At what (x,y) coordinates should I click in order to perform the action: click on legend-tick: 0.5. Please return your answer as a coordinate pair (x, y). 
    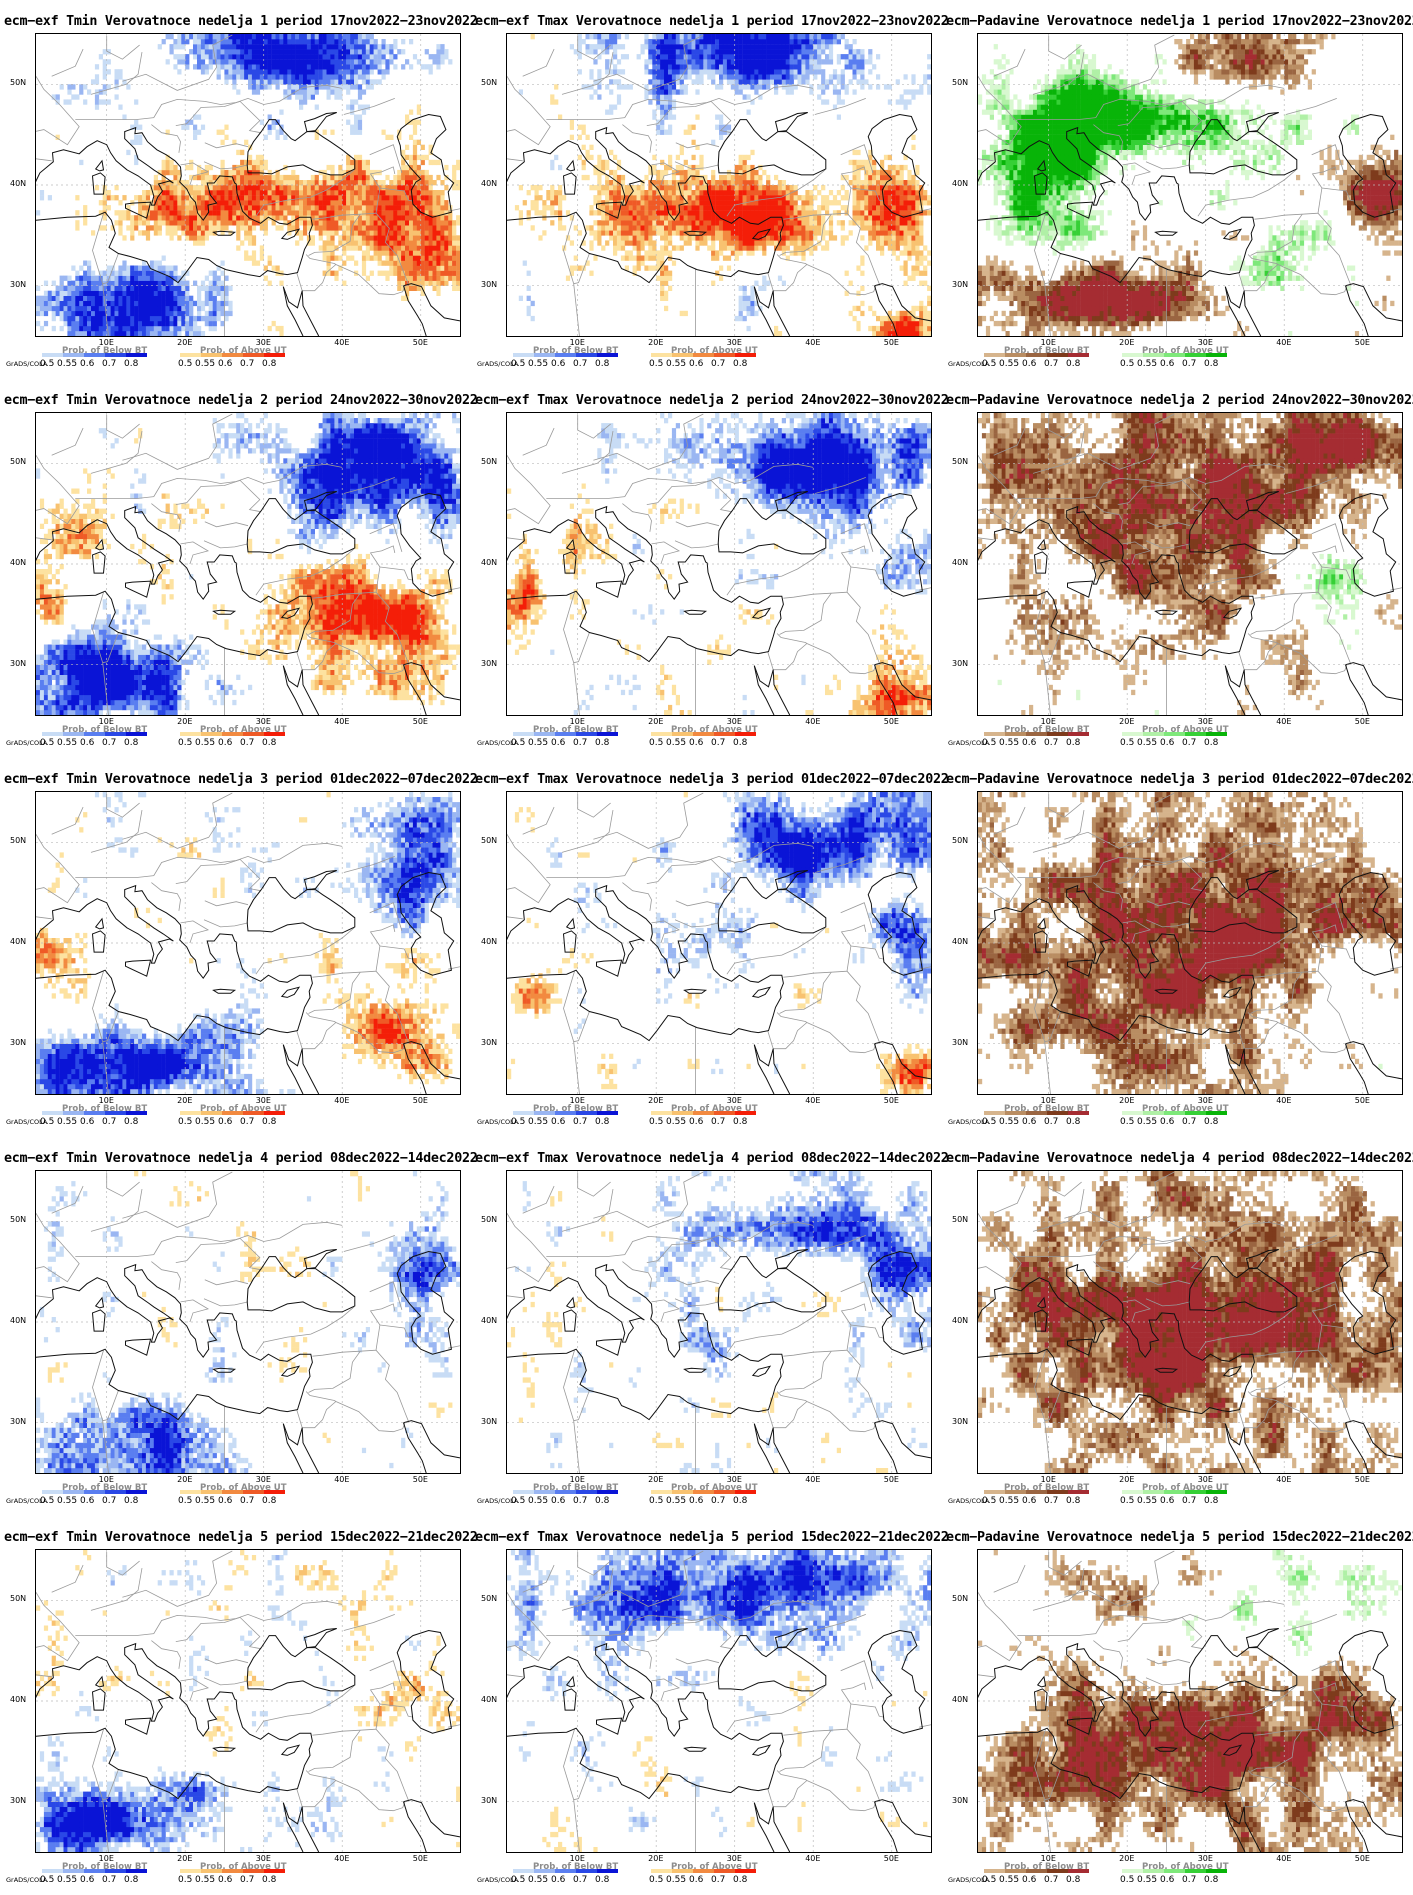
    Looking at the image, I should click on (47, 364).